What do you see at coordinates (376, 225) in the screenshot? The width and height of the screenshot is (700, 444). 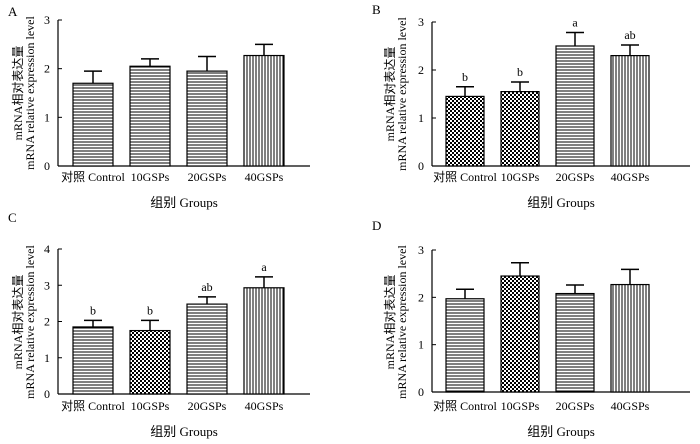 I see `panel-letter: D` at bounding box center [376, 225].